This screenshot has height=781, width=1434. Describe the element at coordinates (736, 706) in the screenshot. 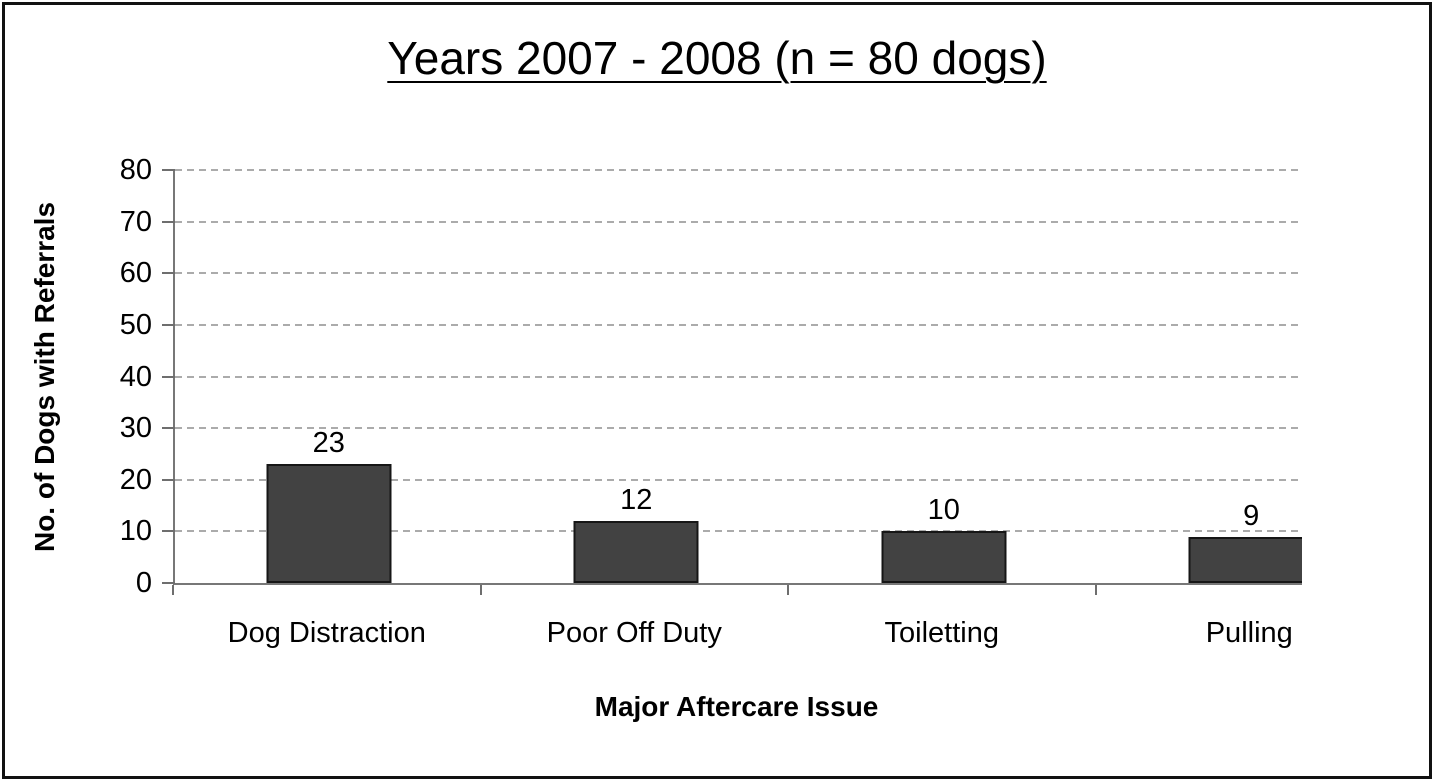

I see `x-axis-title: Major Aftercare Issue` at that location.